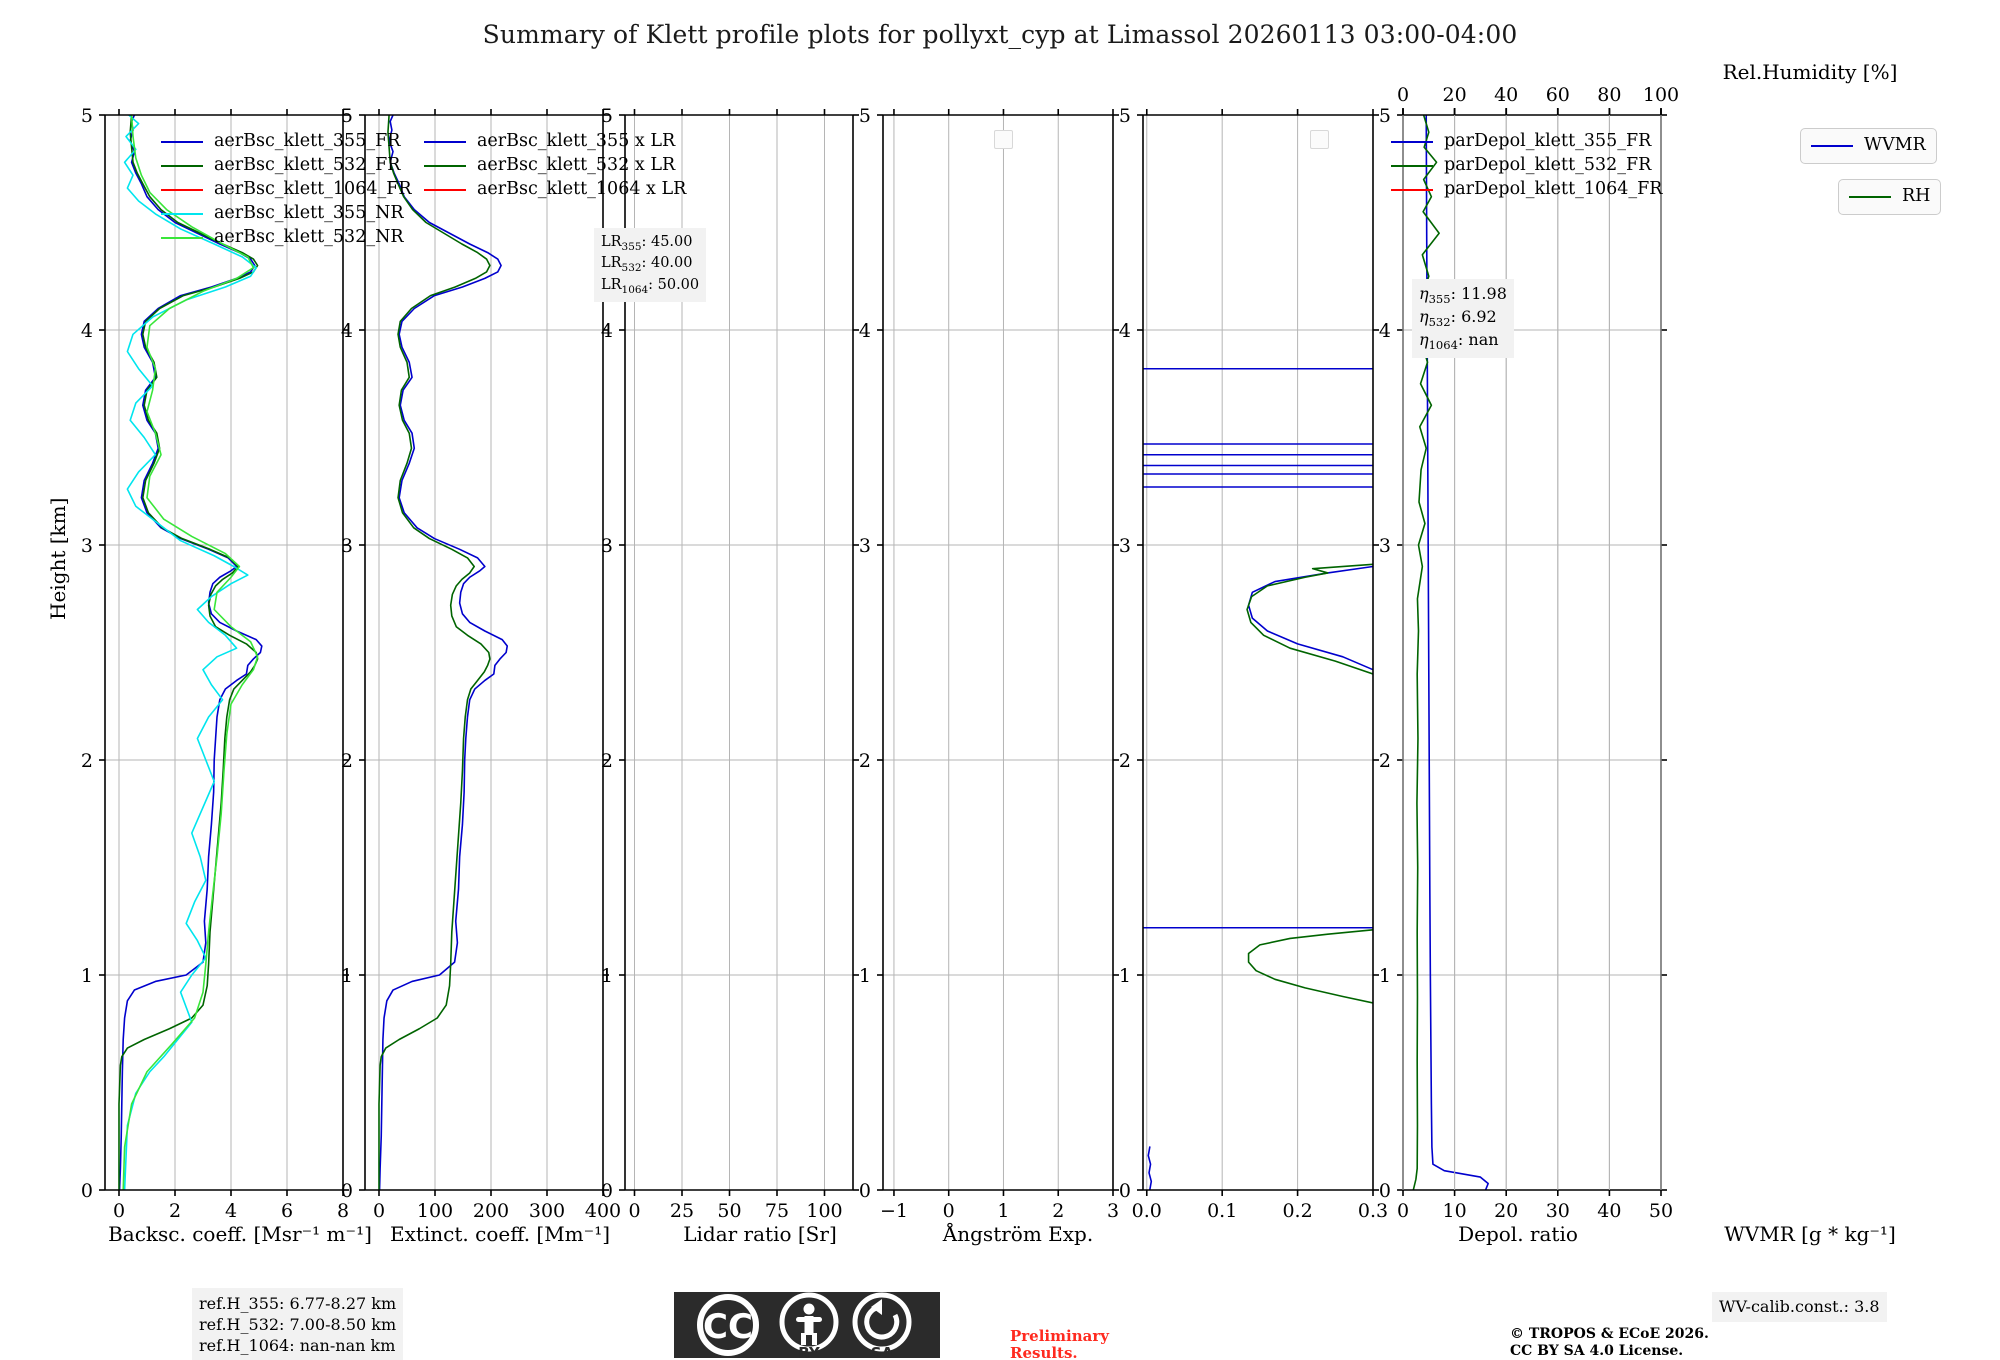  Describe the element at coordinates (1058, 1211) in the screenshot. I see `x-tick-label: 2` at that location.